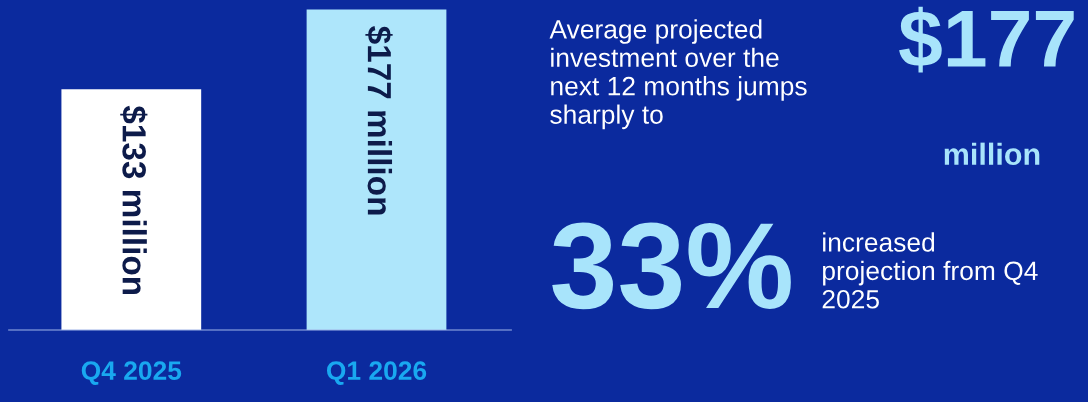  Describe the element at coordinates (134, 200) in the screenshot. I see `data-label: $133 million` at that location.